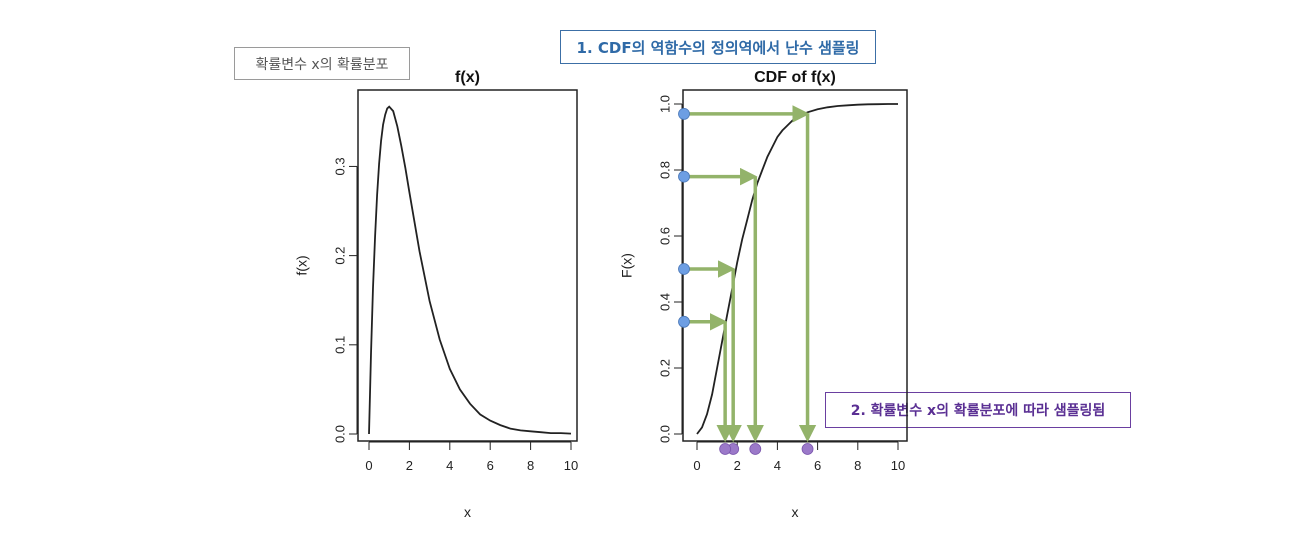  What do you see at coordinates (339, 345) in the screenshot?
I see `y-tick-label: 0.1` at bounding box center [339, 345].